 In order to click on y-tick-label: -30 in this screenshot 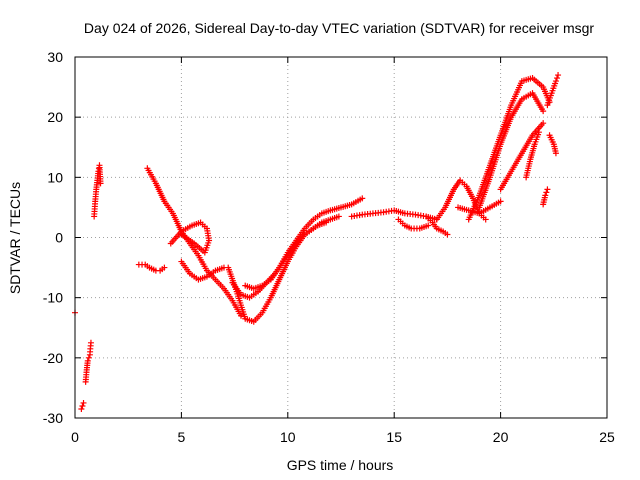, I will do `click(53, 418)`.